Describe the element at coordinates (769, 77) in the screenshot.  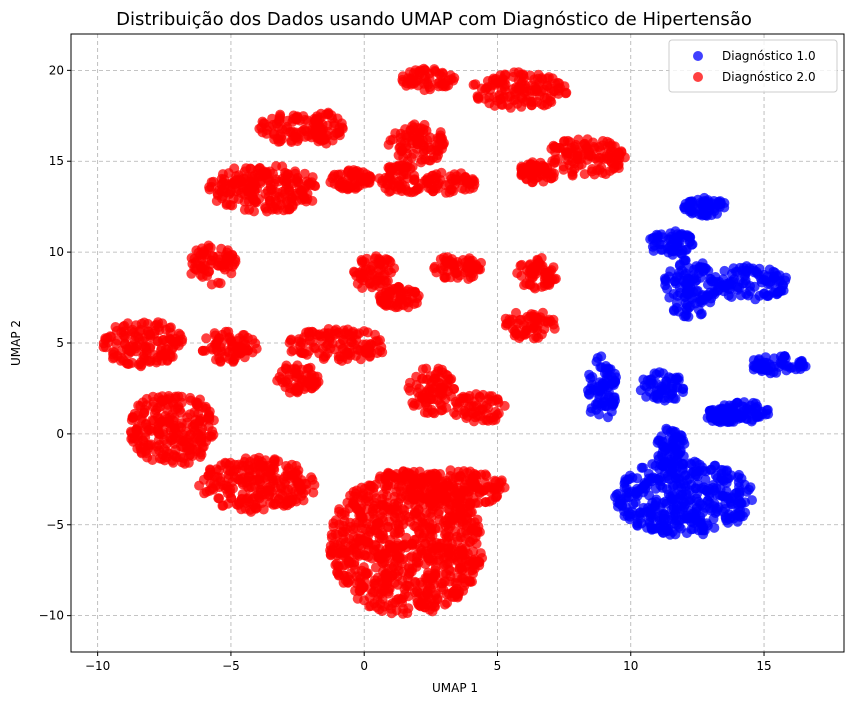
I see `legend-label-diagnostico-2: Diagnóstico 2.0` at that location.